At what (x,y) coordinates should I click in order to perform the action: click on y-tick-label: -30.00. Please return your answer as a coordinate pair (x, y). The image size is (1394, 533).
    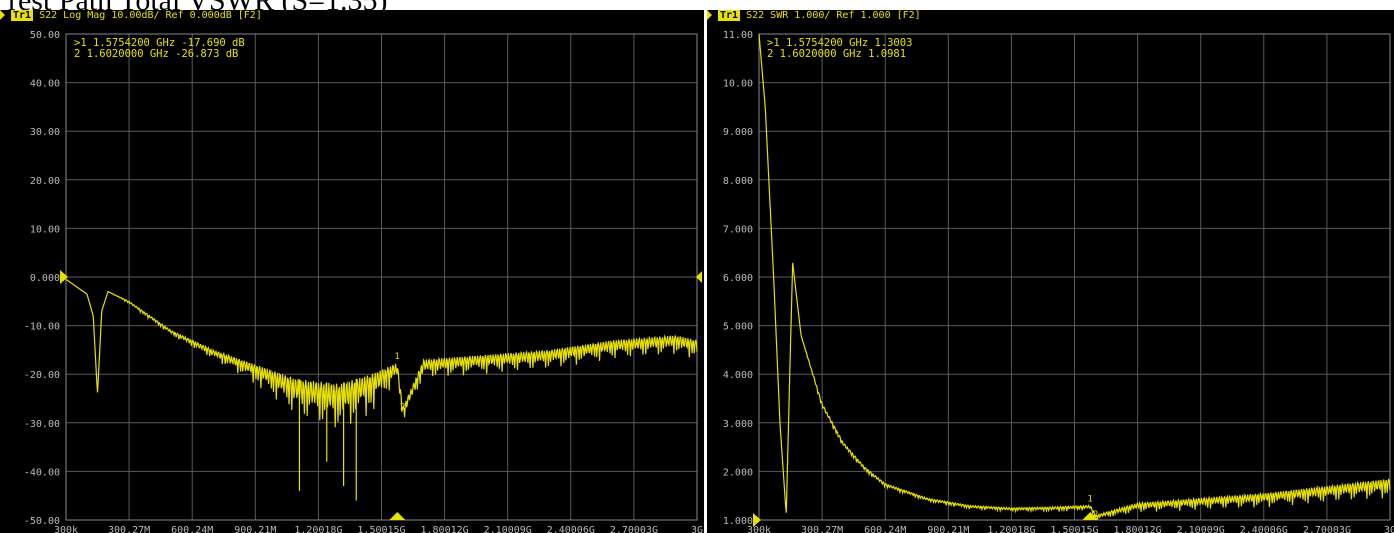
    Looking at the image, I should click on (42, 424).